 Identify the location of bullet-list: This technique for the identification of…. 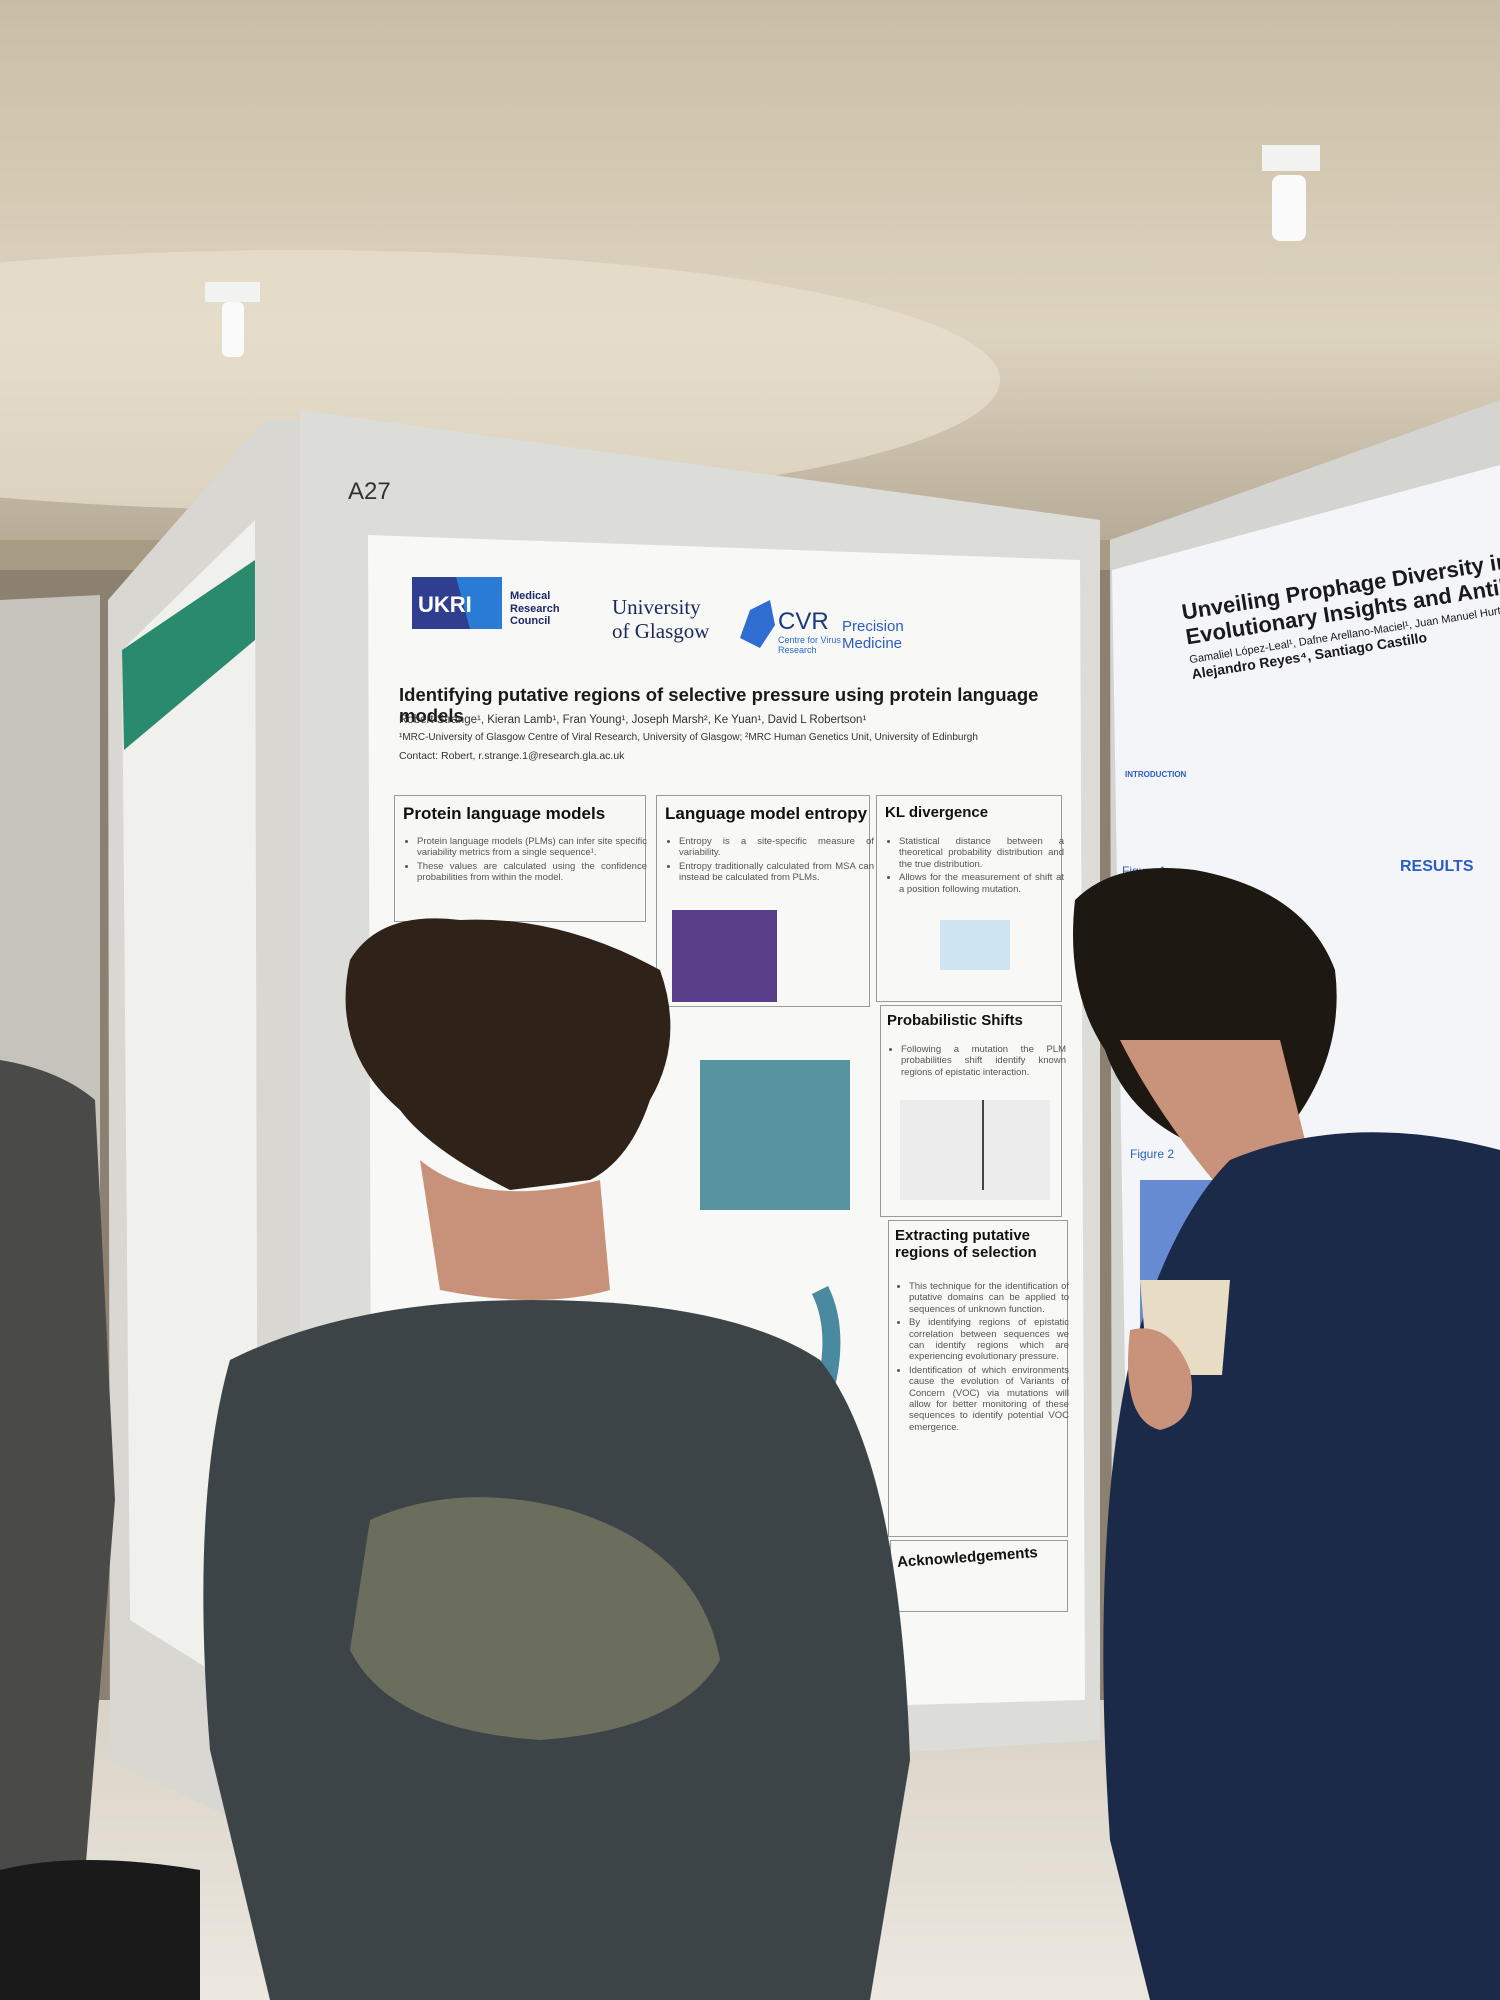
(982, 1358).